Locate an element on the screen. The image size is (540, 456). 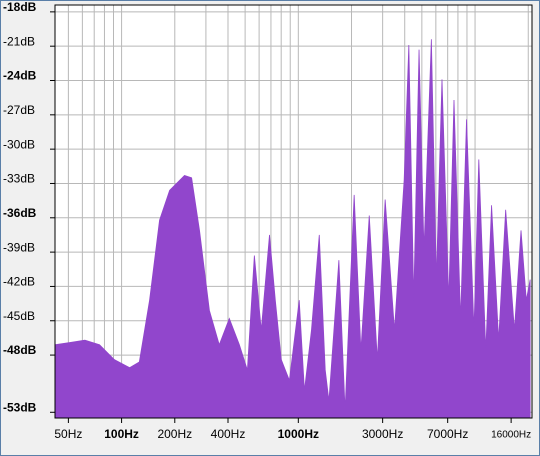
x-tick-label: 200Hz is located at coordinates (174, 434).